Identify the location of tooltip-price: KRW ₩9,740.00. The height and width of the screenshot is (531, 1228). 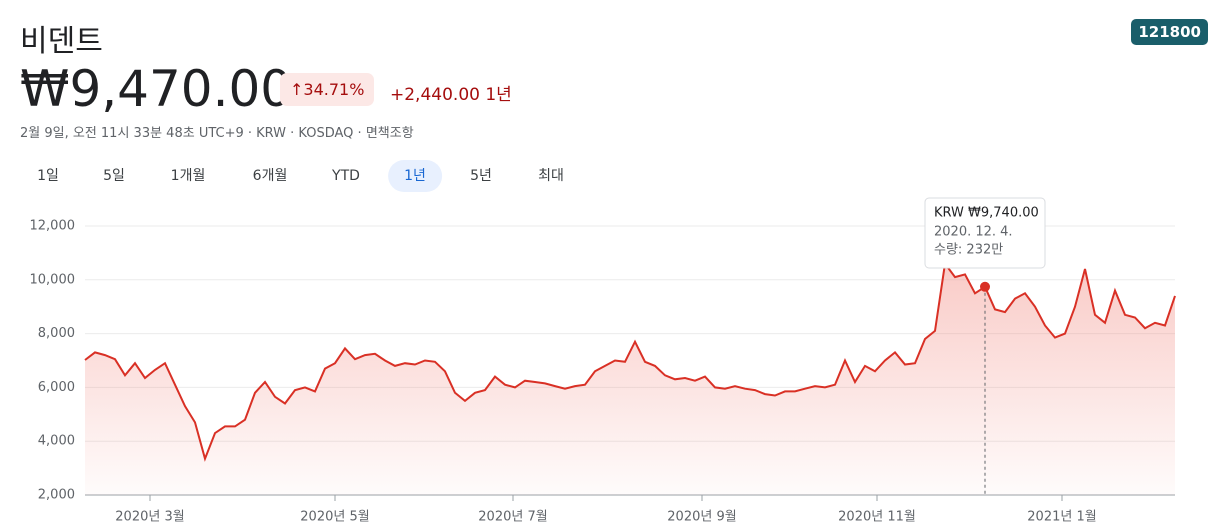
(986, 213).